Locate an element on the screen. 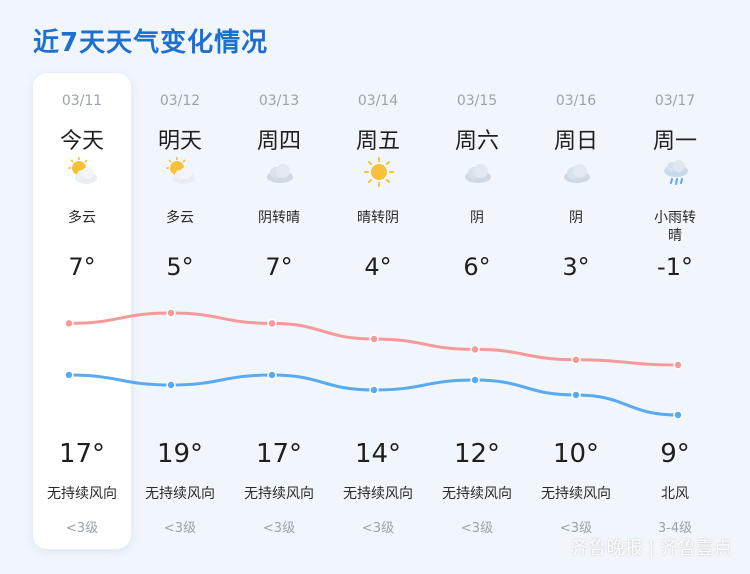  wind-direction-label: 北风 is located at coordinates (675, 494).